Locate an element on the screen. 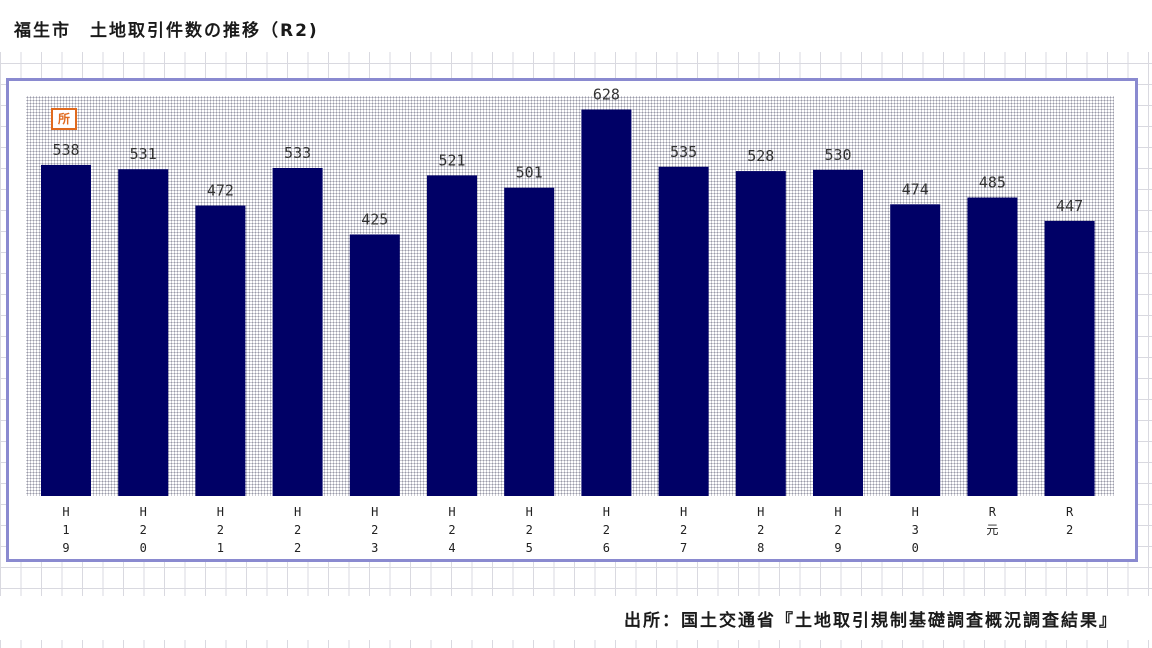  source-note: 出所：国土交通省『土地取引規制基礎調査概況調査結果』 is located at coordinates (871, 621).